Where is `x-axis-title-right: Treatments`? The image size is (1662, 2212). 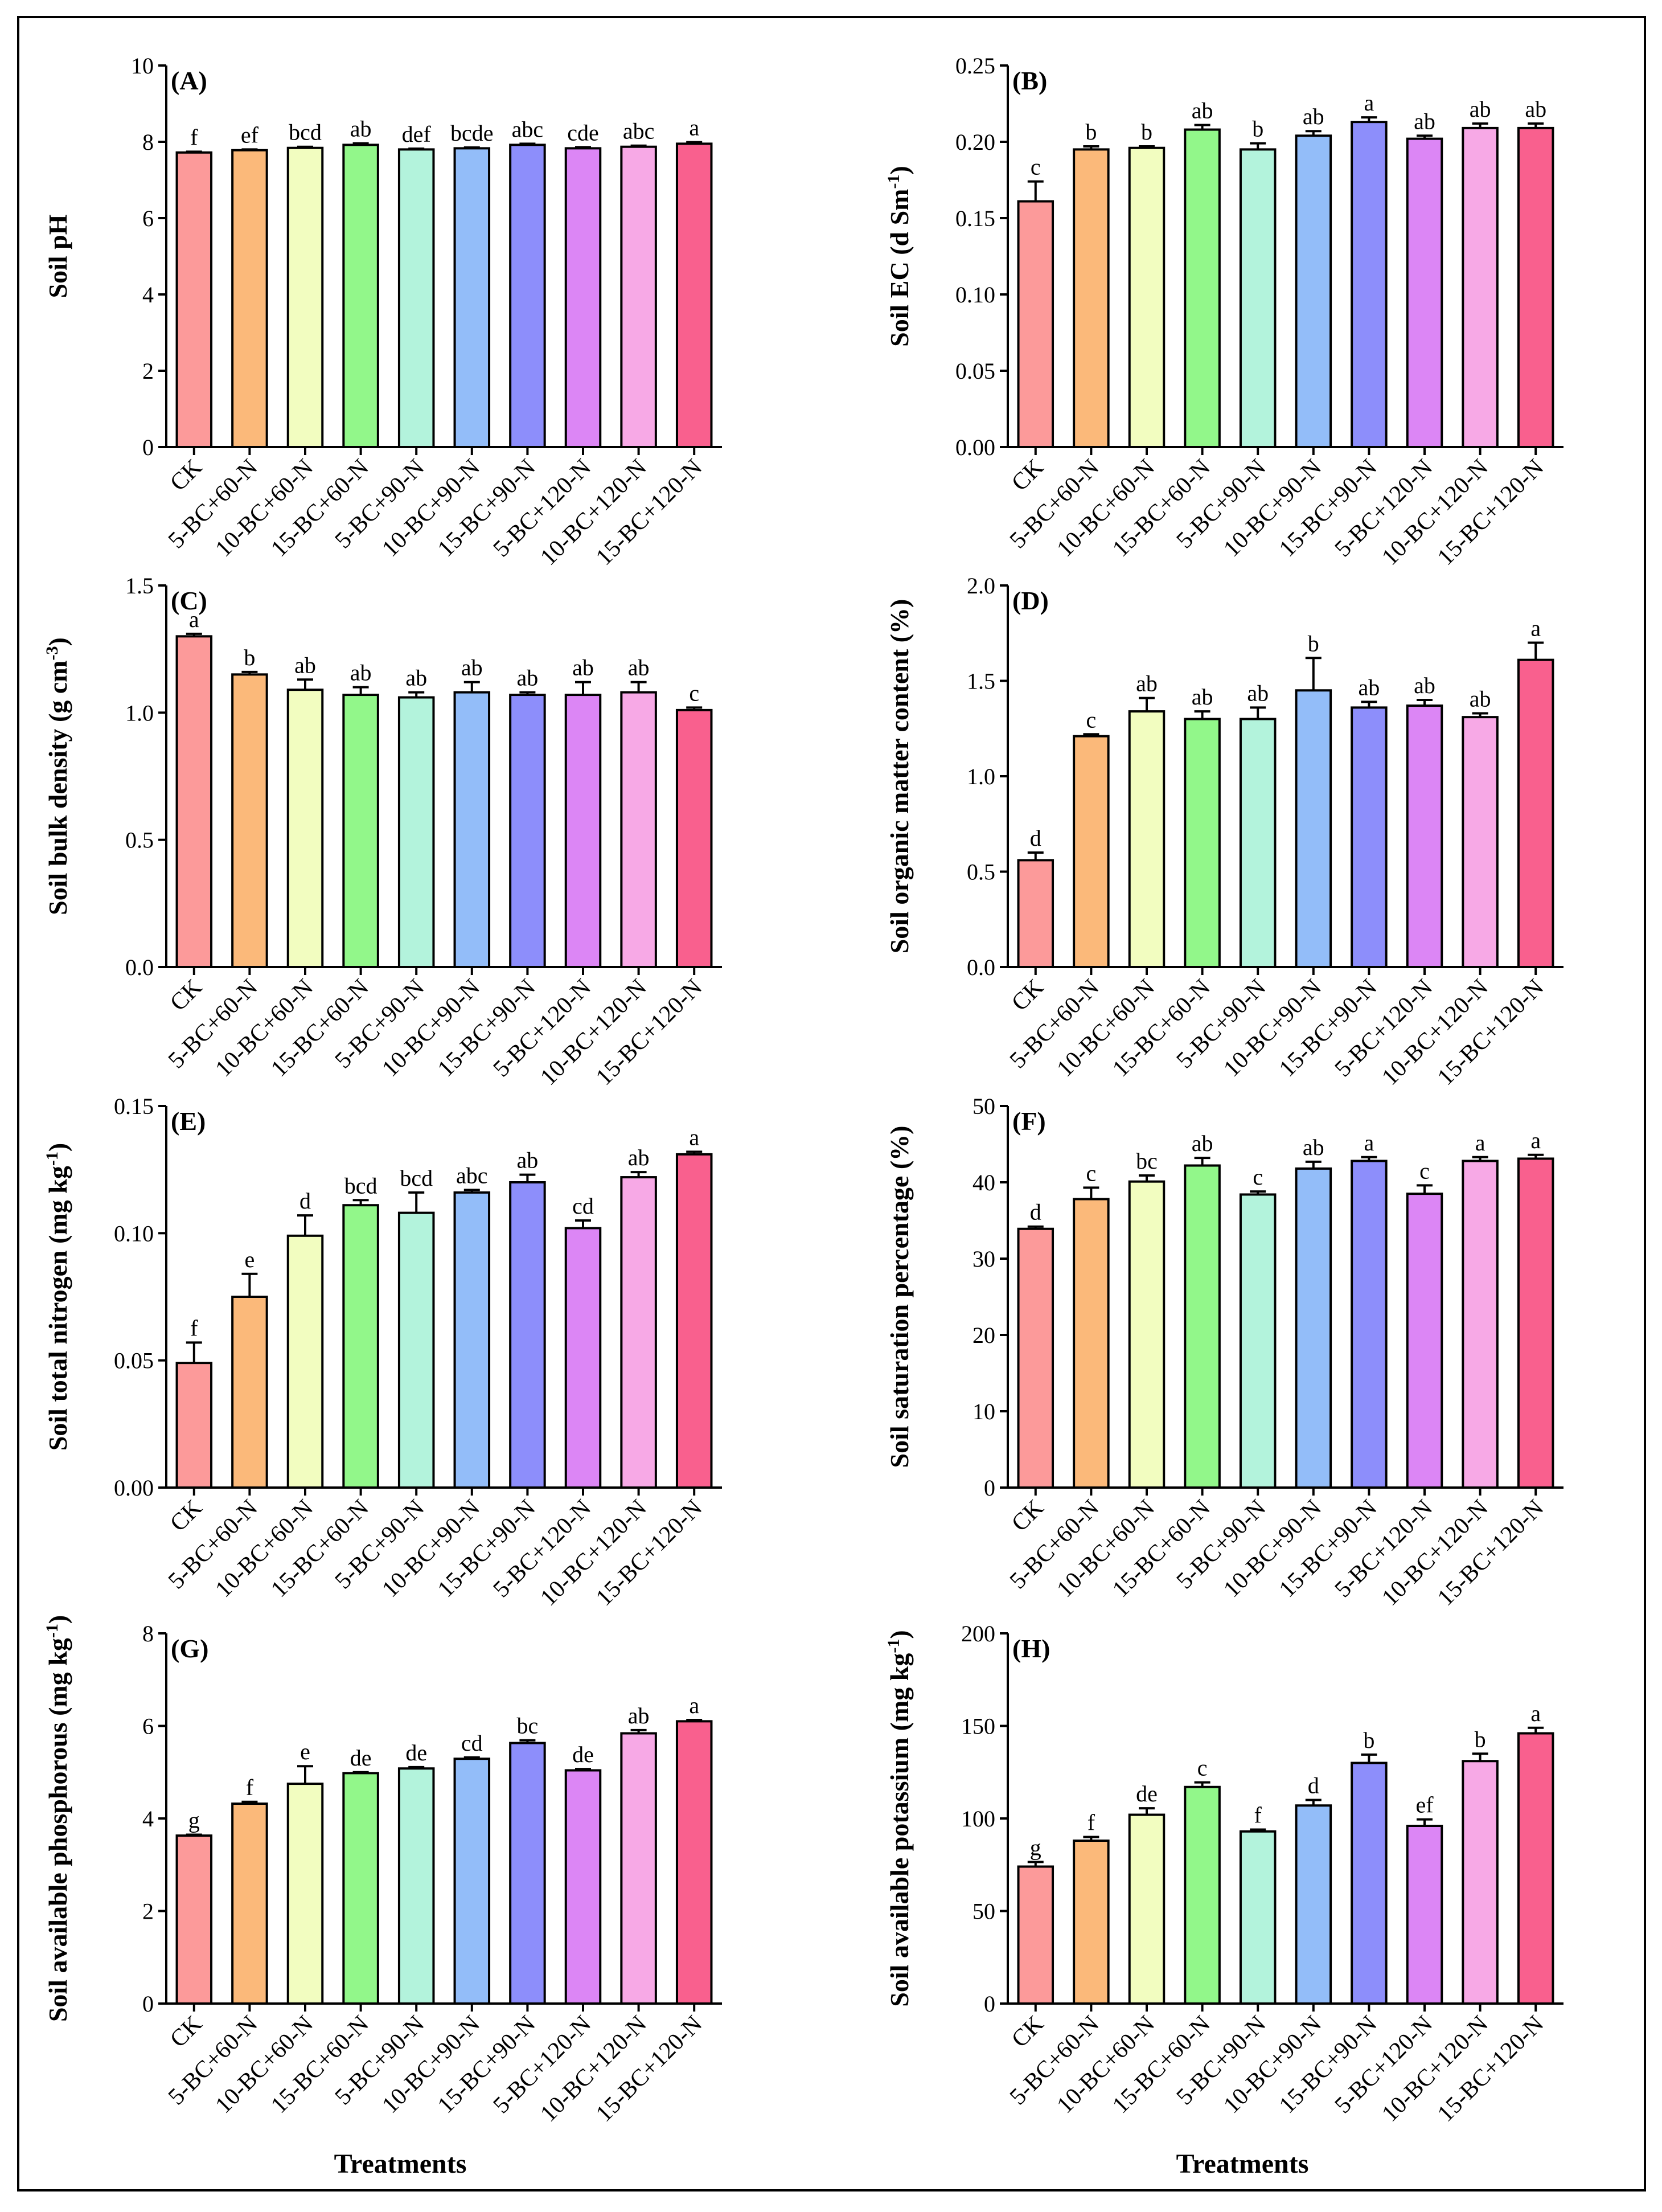
x-axis-title-right: Treatments is located at coordinates (1242, 2164).